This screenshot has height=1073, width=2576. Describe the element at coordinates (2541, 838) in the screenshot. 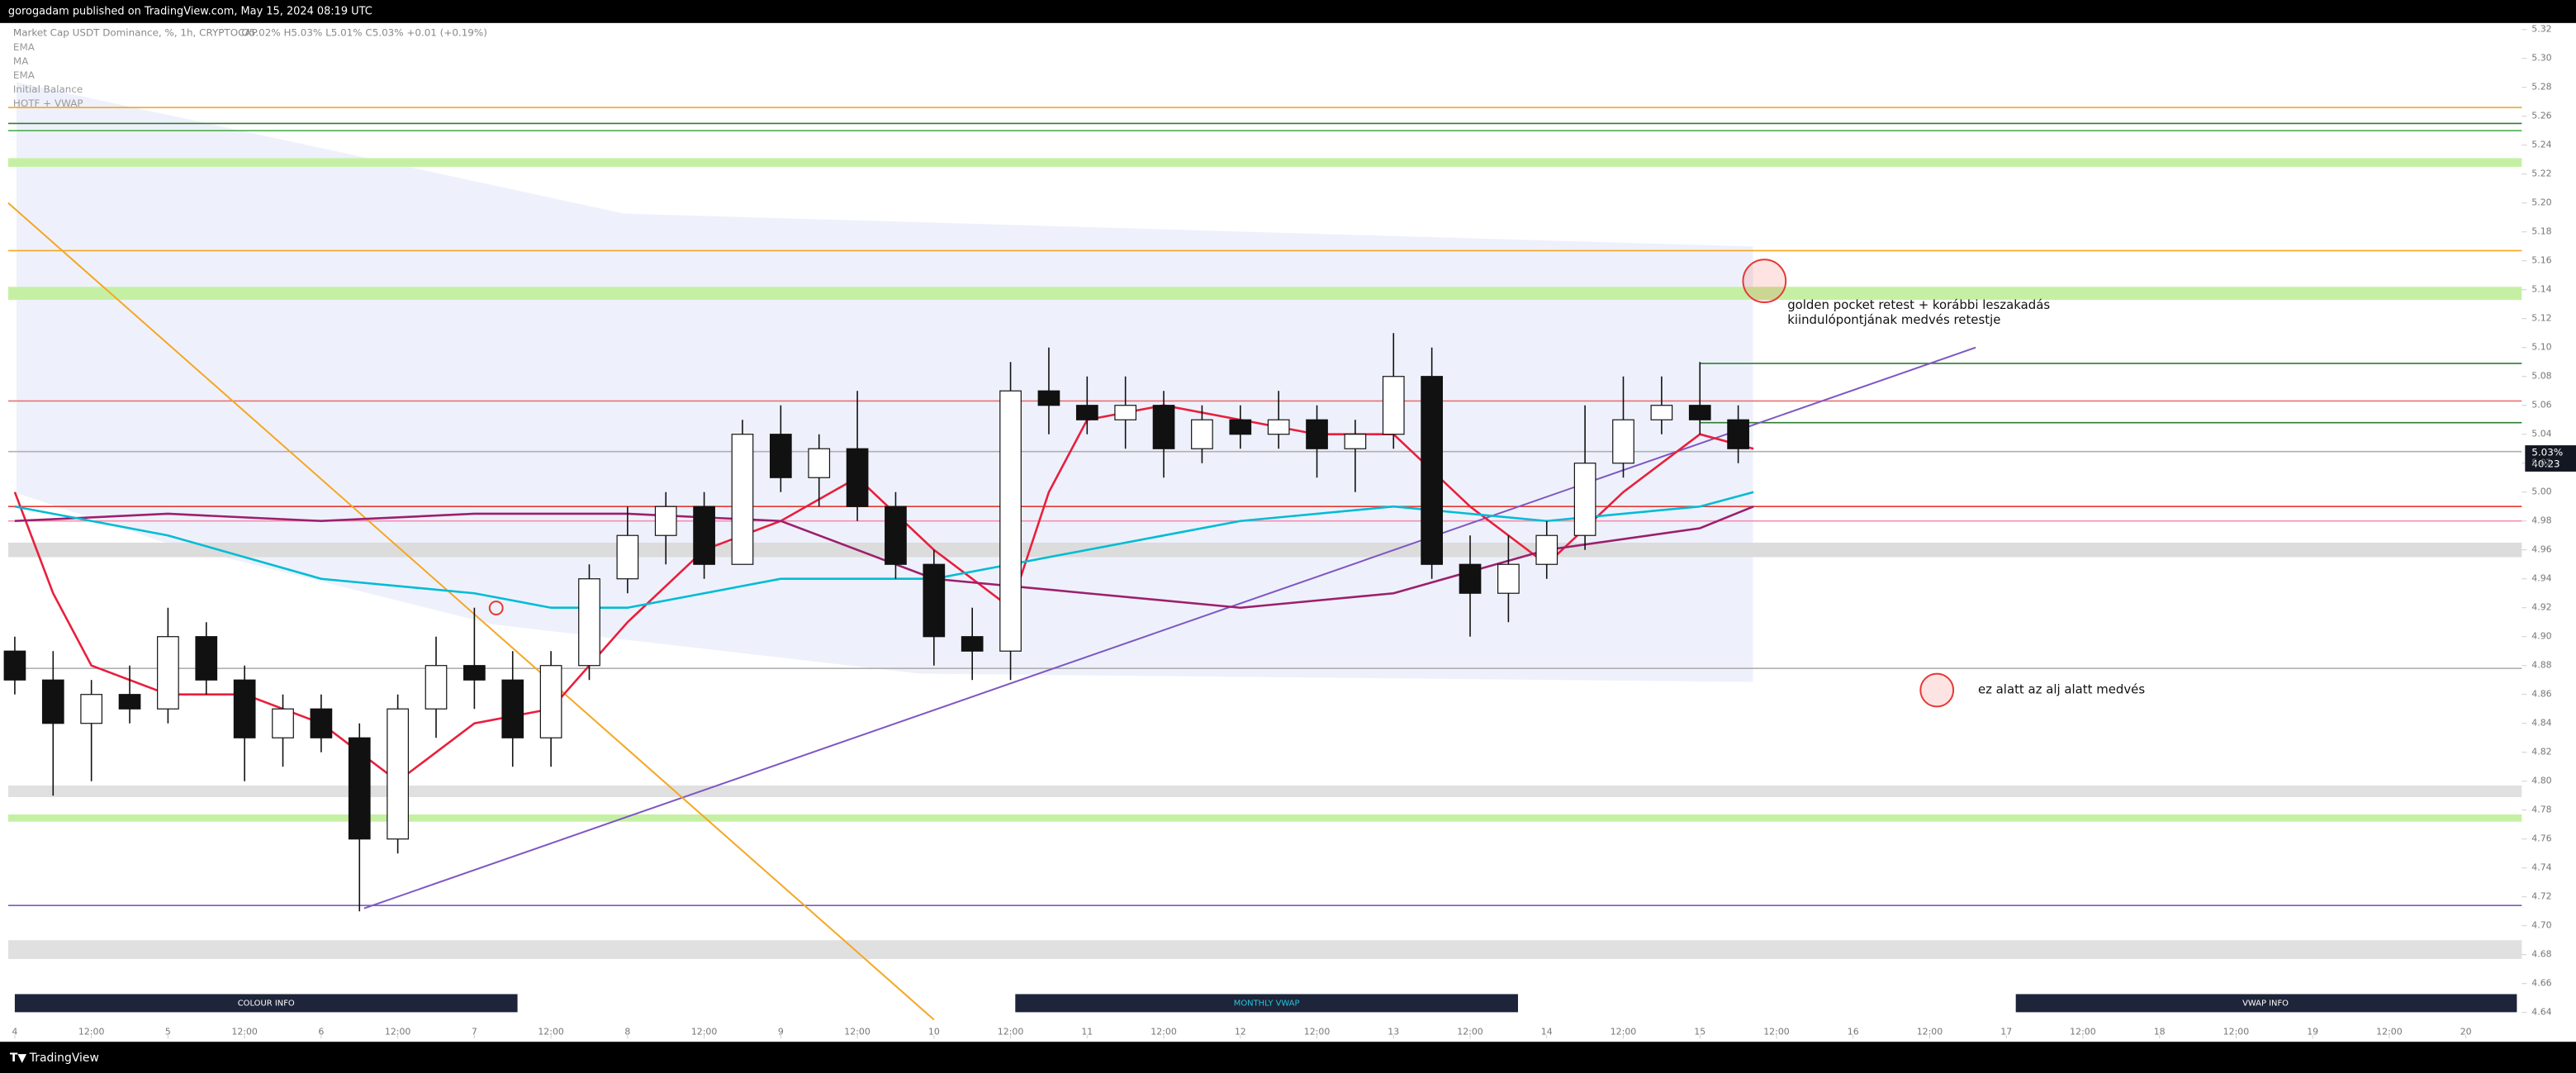

I see `y-tick-label: 4.76` at that location.